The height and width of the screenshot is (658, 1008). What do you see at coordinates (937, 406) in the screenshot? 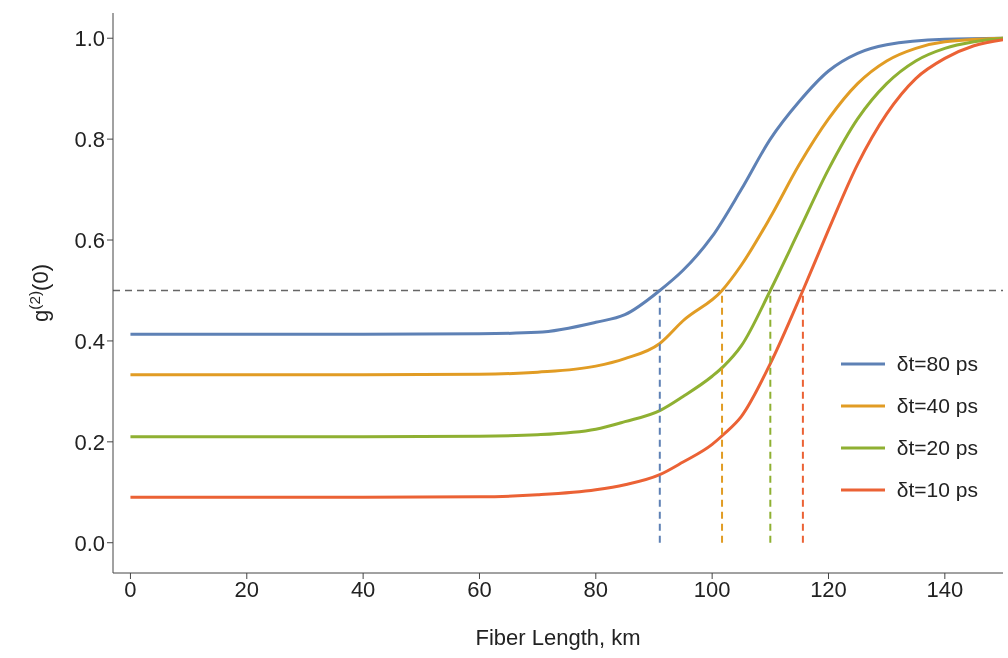
I see `legend-label: δt=40 ps` at bounding box center [937, 406].